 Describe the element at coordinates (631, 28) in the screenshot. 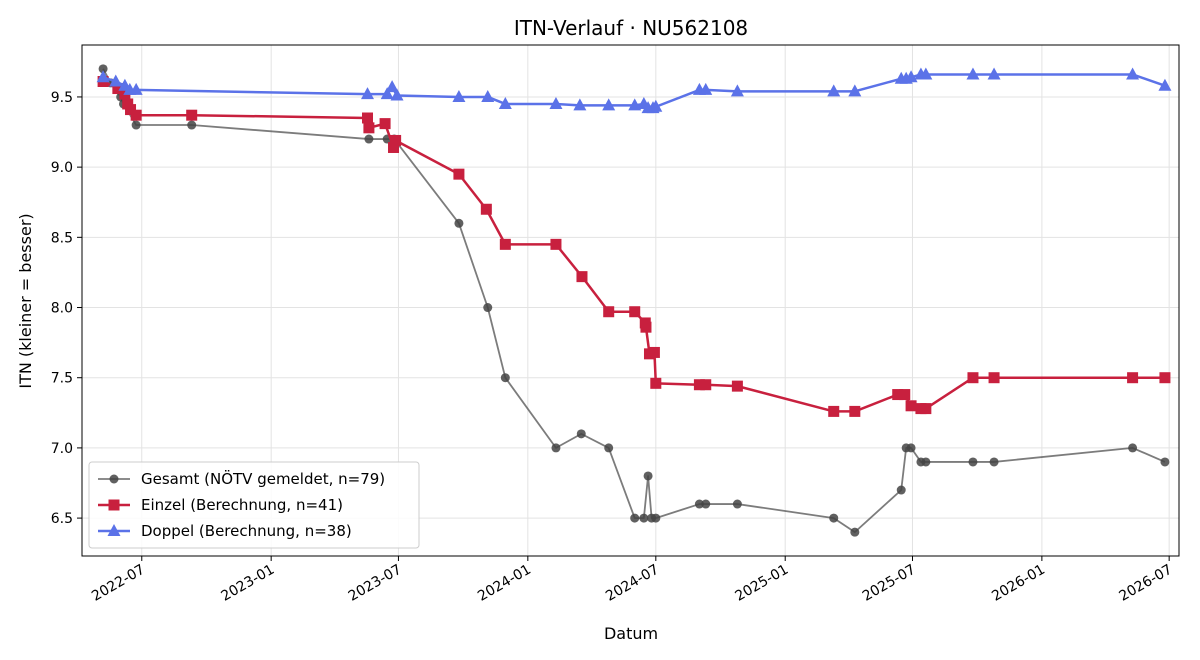

I see `chart-title: ITN-Verlauf · NU562108` at that location.